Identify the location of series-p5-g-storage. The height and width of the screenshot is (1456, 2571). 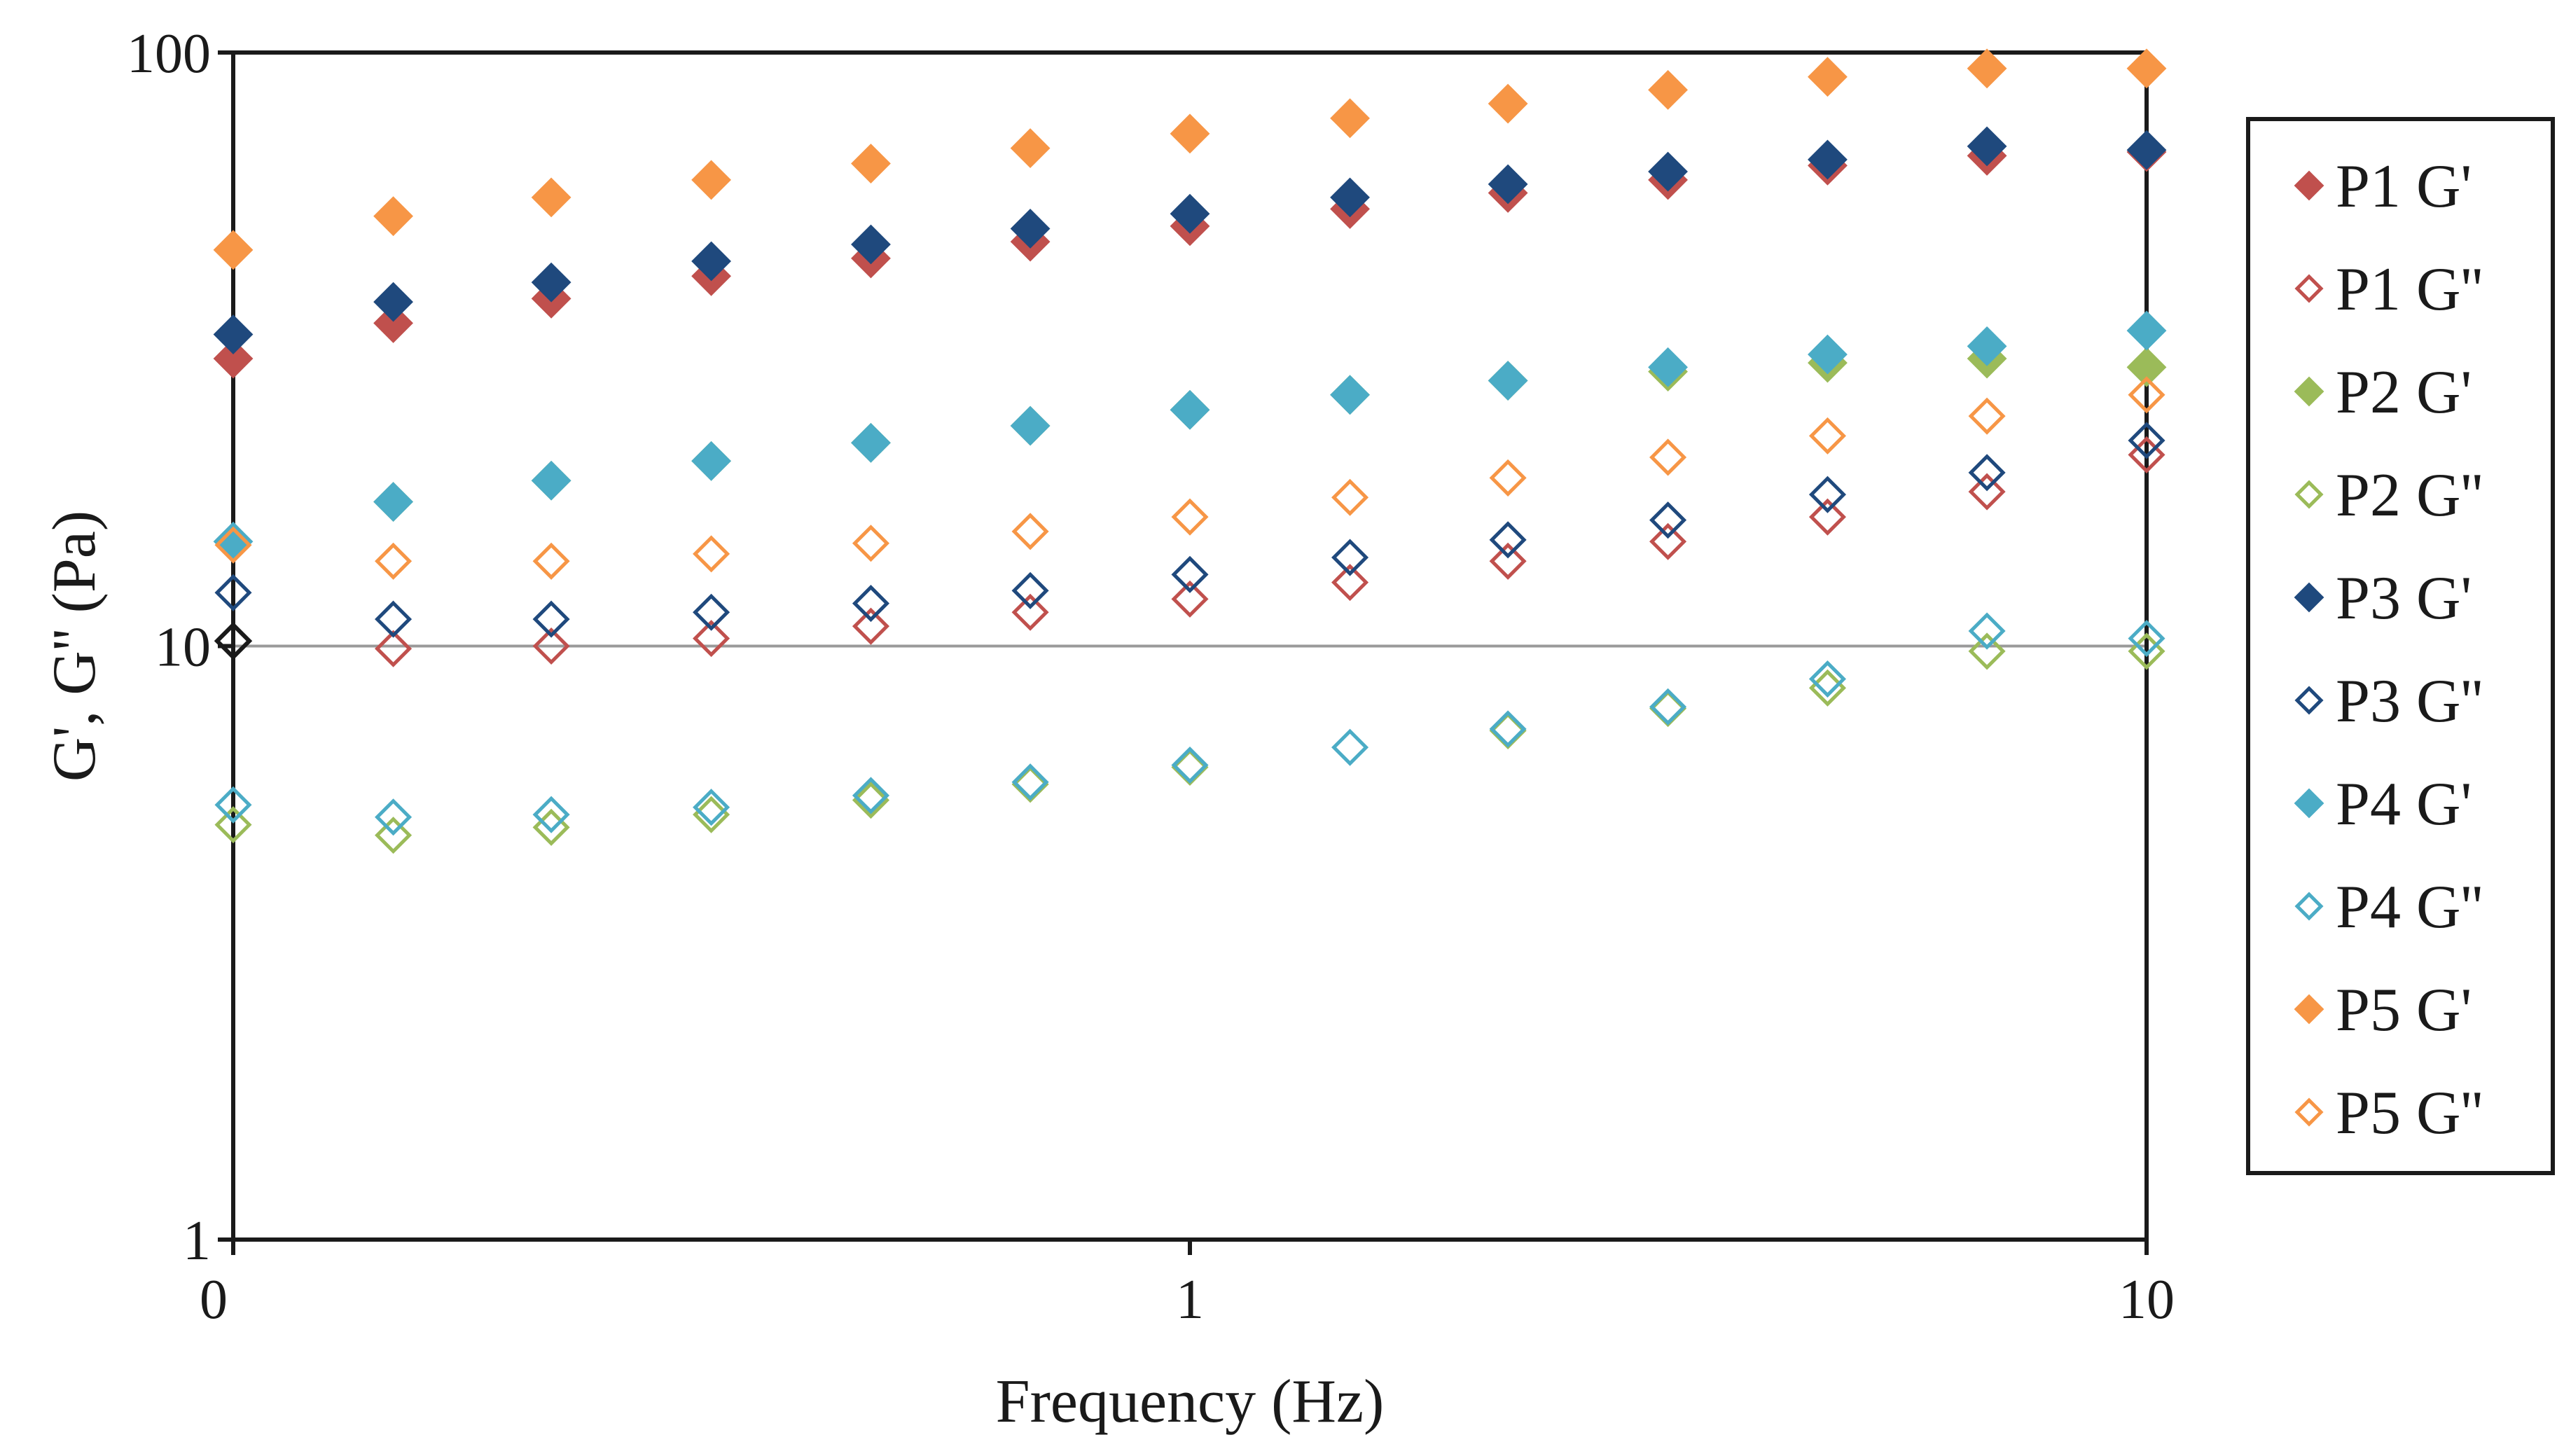
(1190, 159).